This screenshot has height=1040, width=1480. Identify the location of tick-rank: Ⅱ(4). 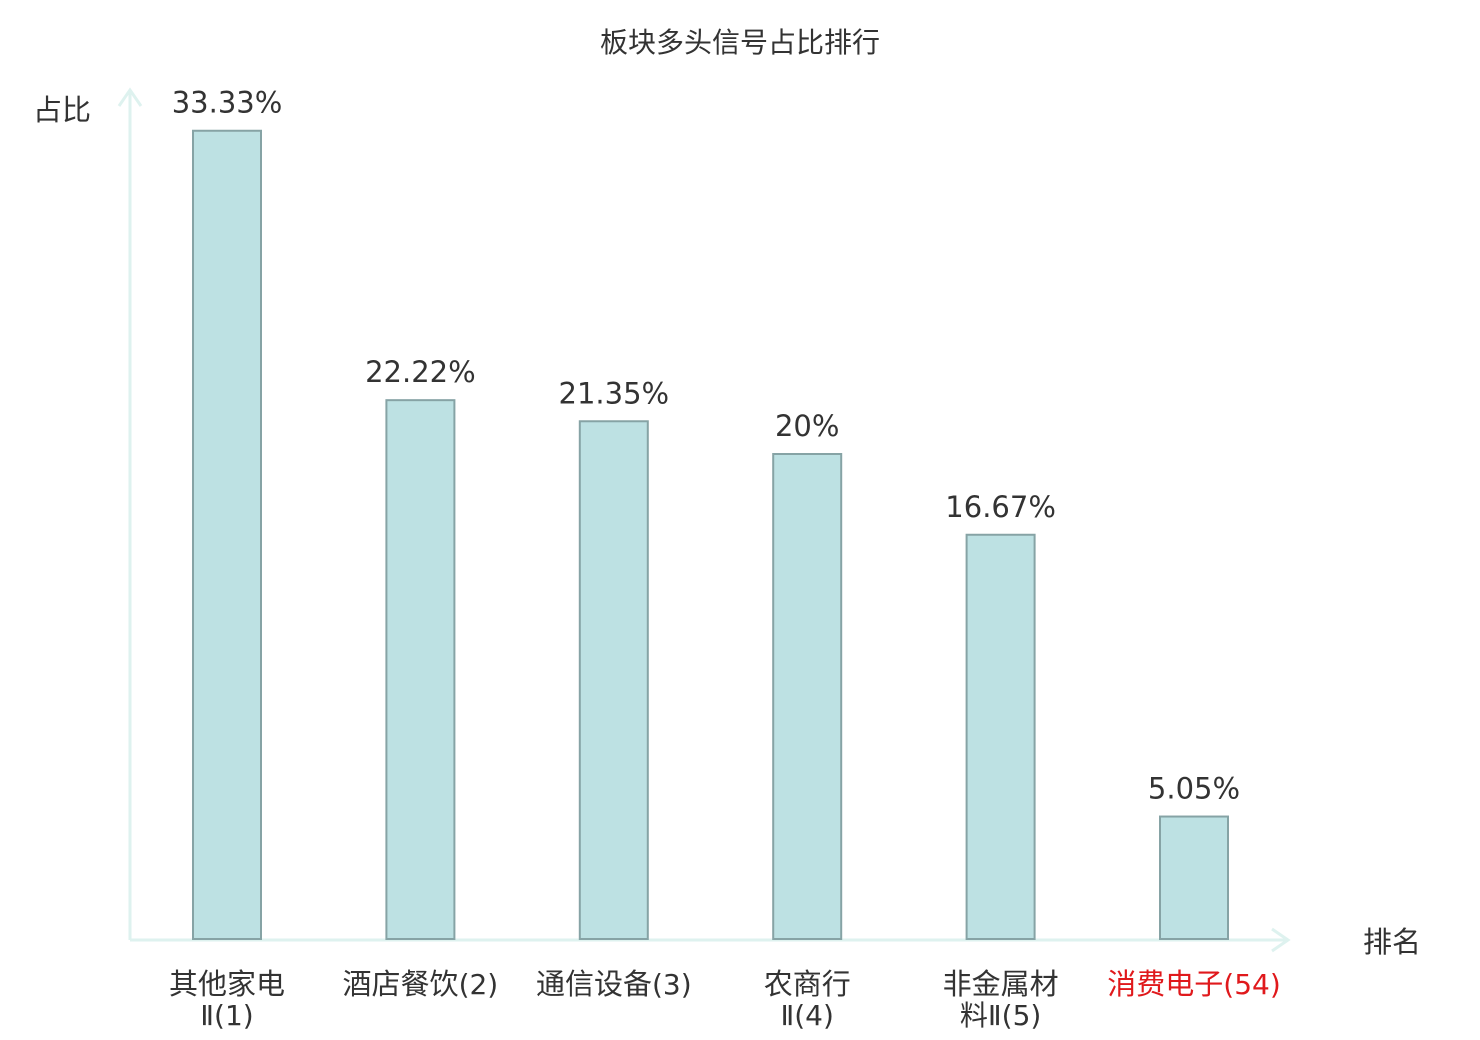
(806, 1015).